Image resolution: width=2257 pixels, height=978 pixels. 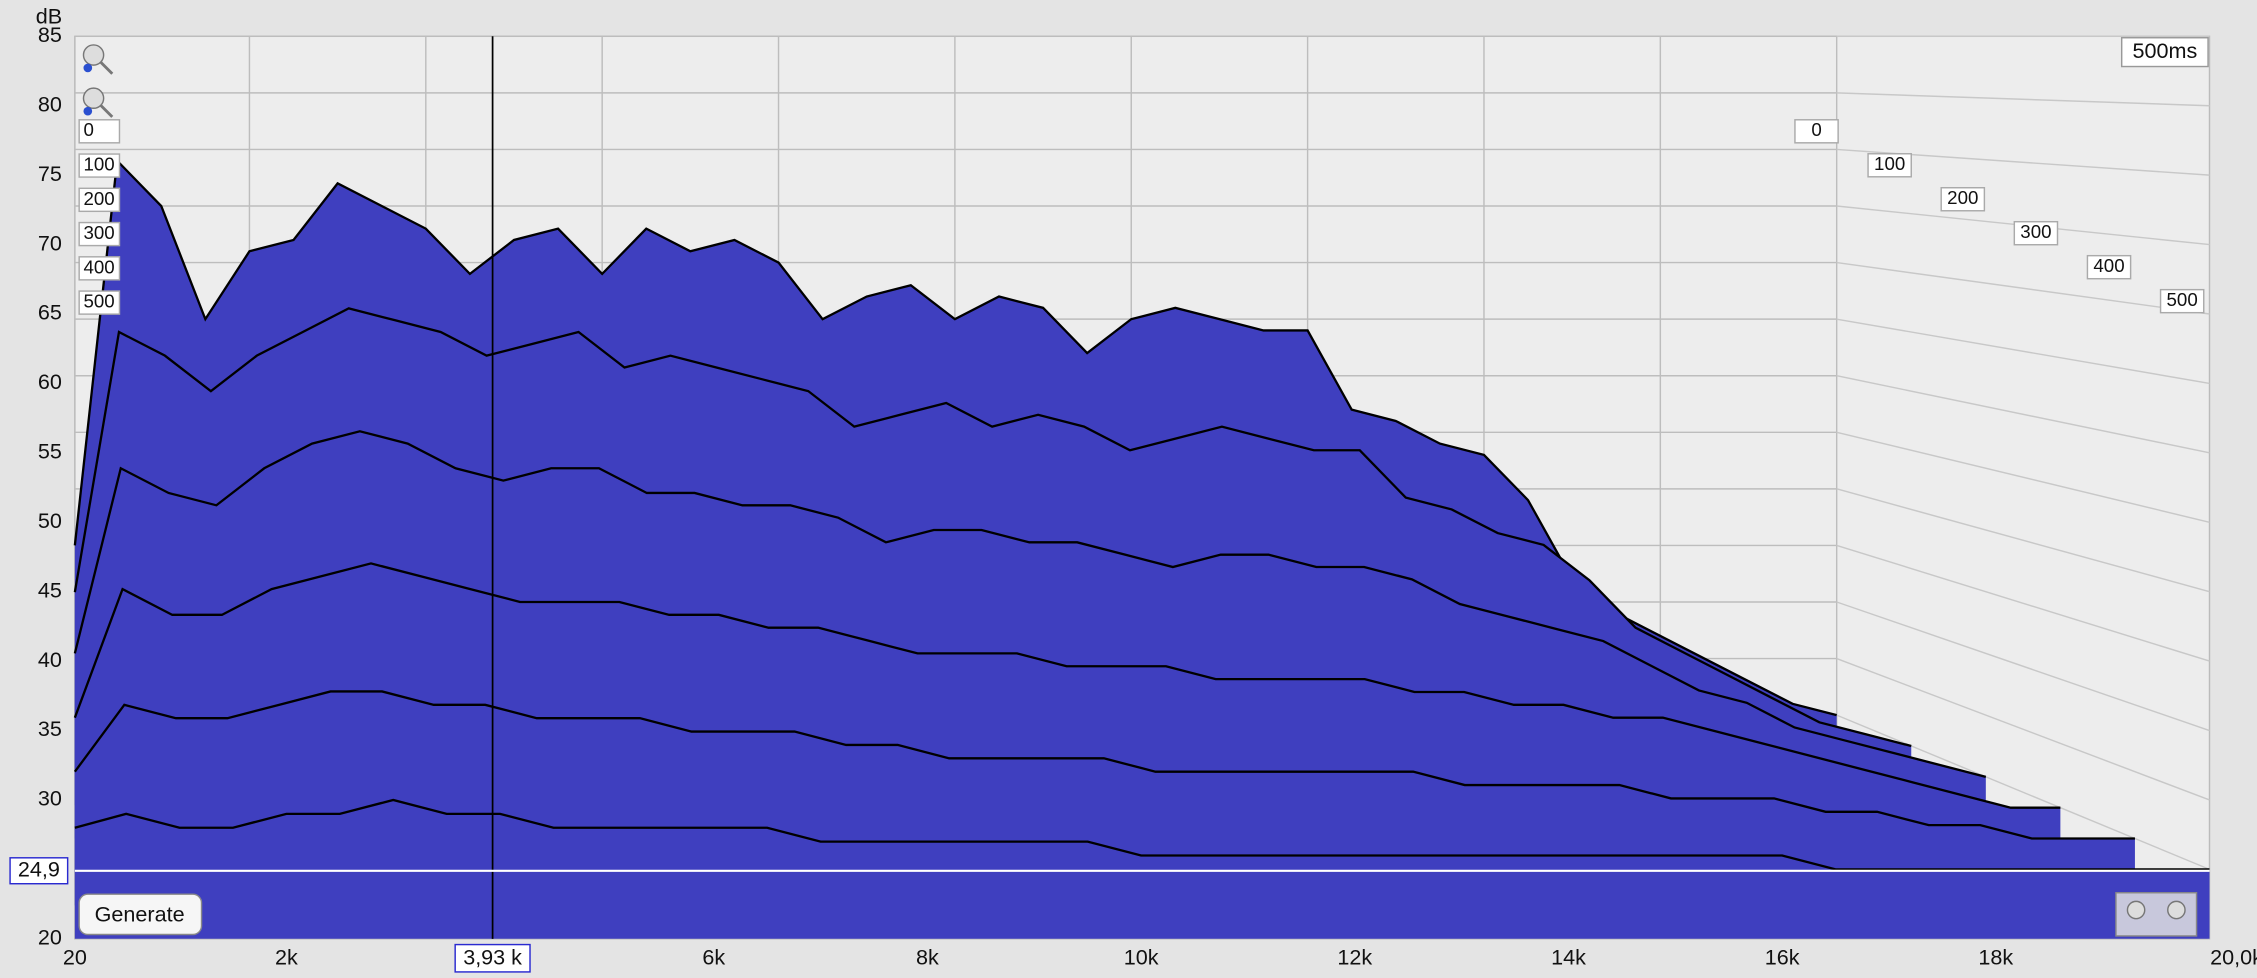 I want to click on slice-area, so click(x=1142, y=869).